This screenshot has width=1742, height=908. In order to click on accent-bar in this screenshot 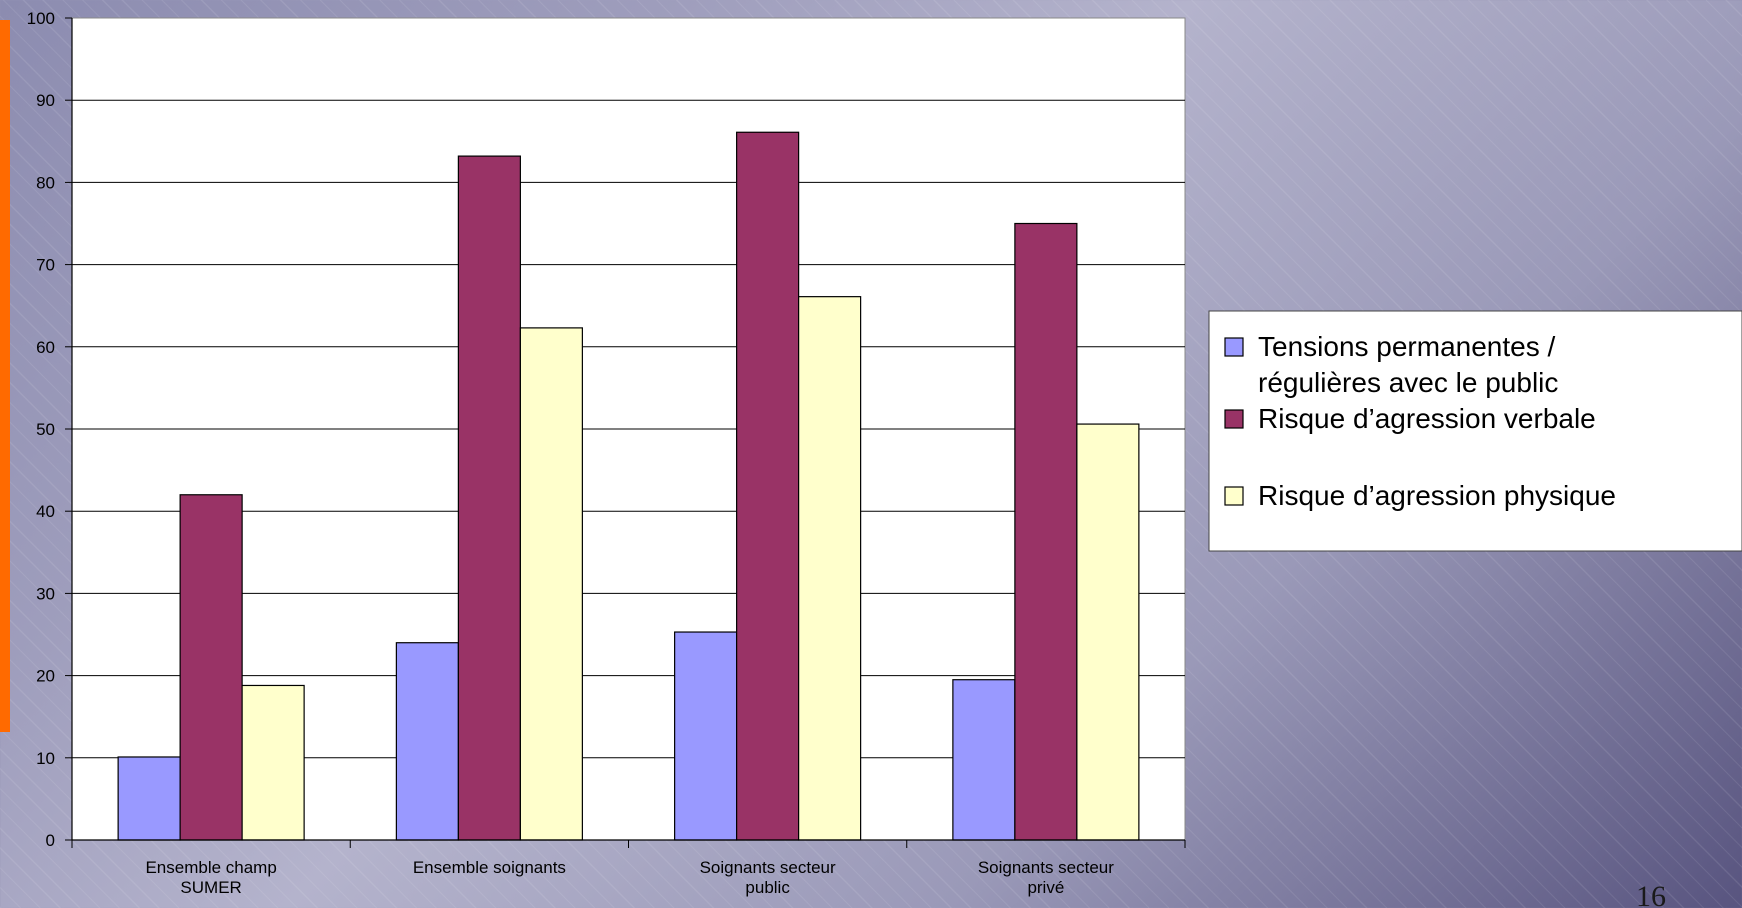, I will do `click(5, 376)`.